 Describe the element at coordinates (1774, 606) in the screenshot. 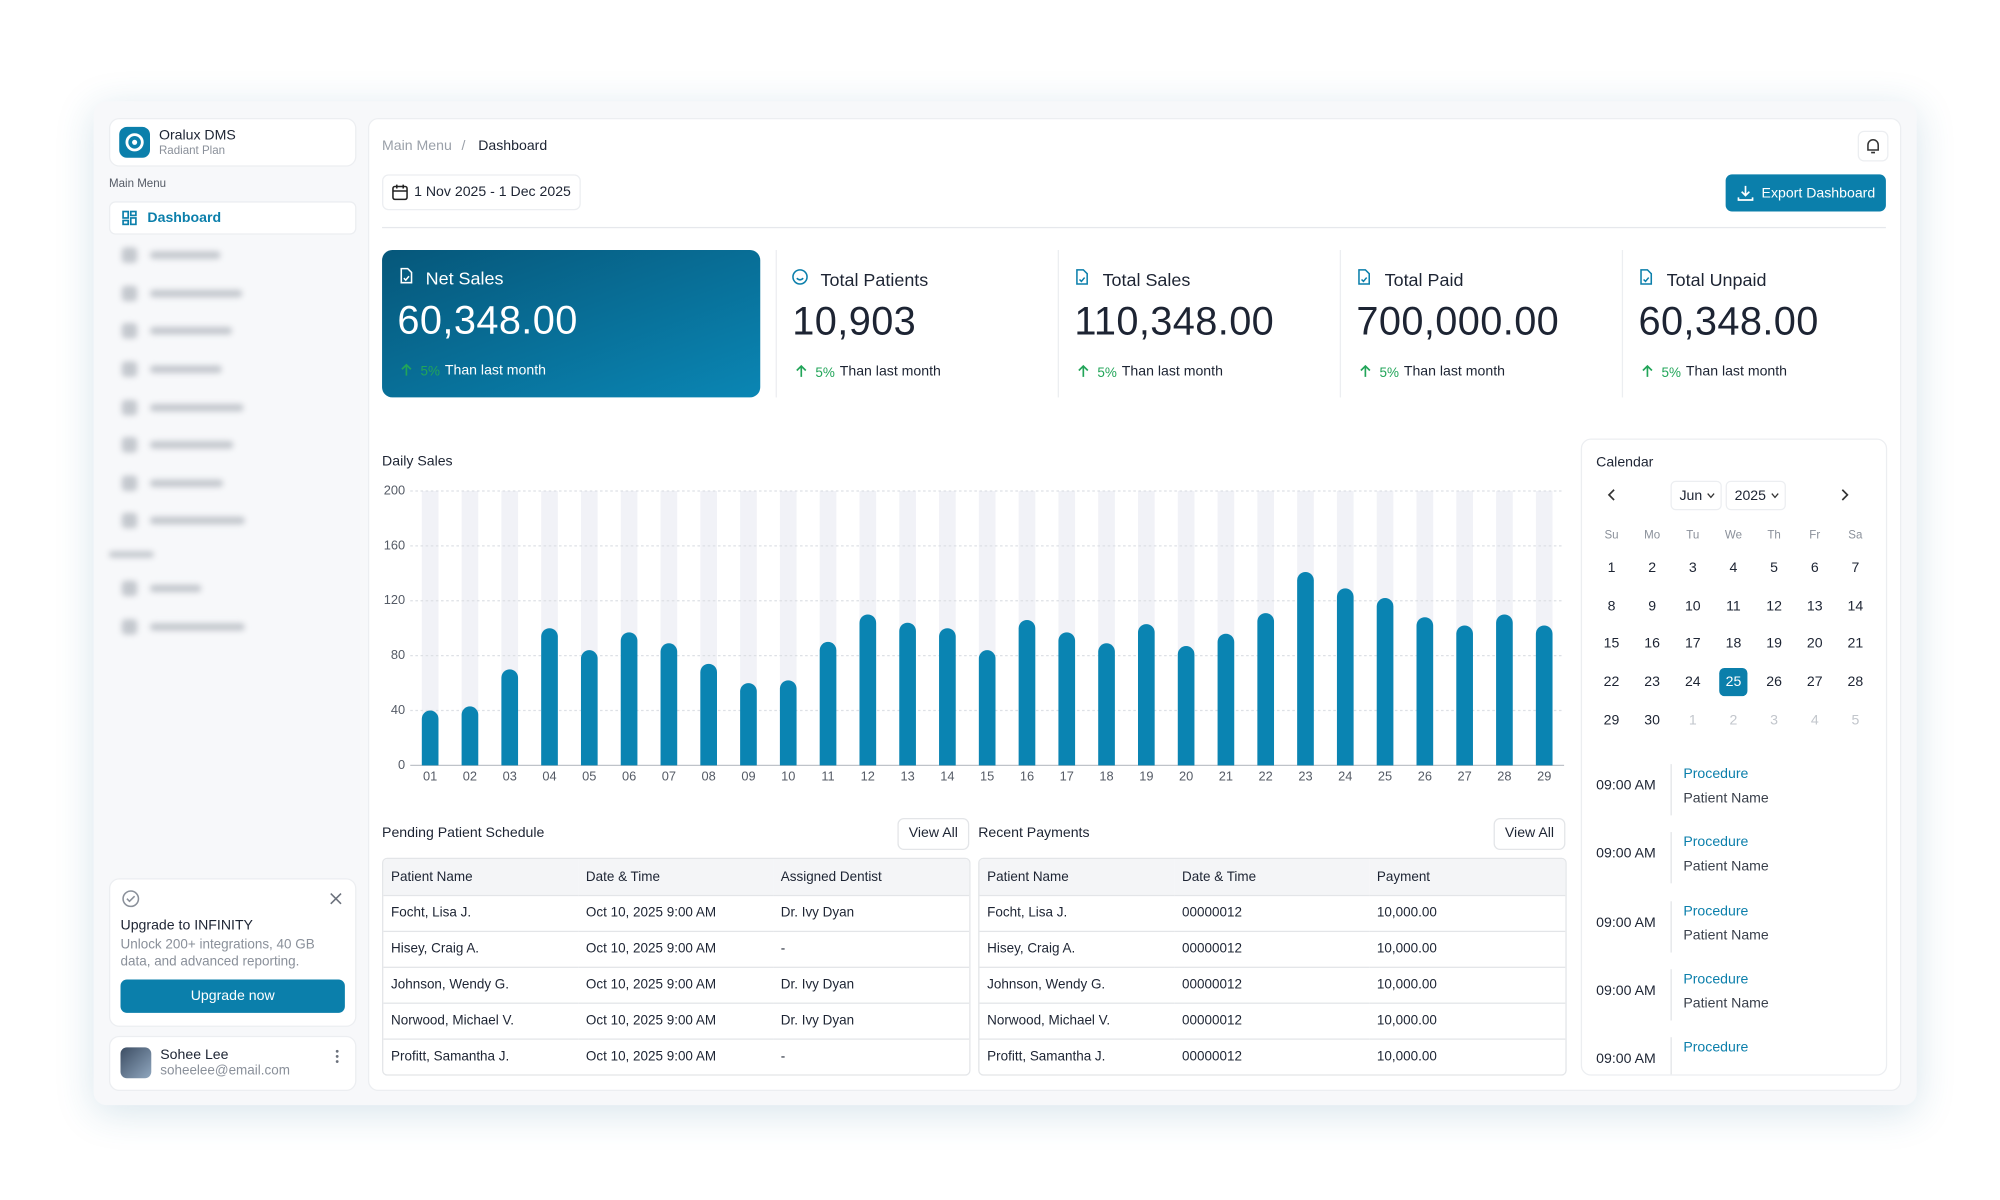

I see `day: 12` at that location.